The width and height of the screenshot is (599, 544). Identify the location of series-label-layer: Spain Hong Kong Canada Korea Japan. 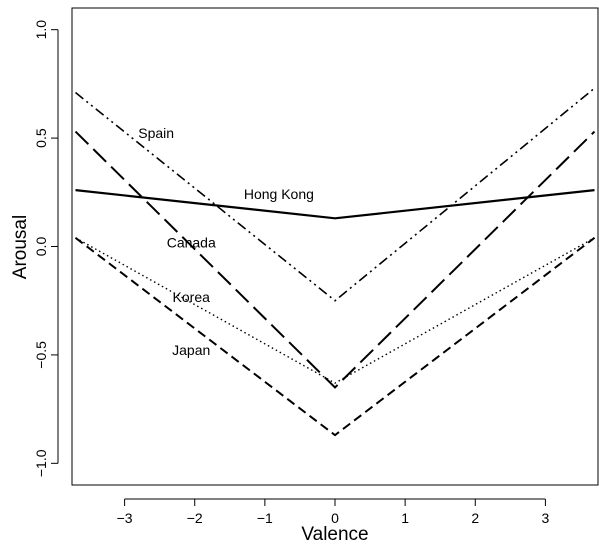
(226, 241).